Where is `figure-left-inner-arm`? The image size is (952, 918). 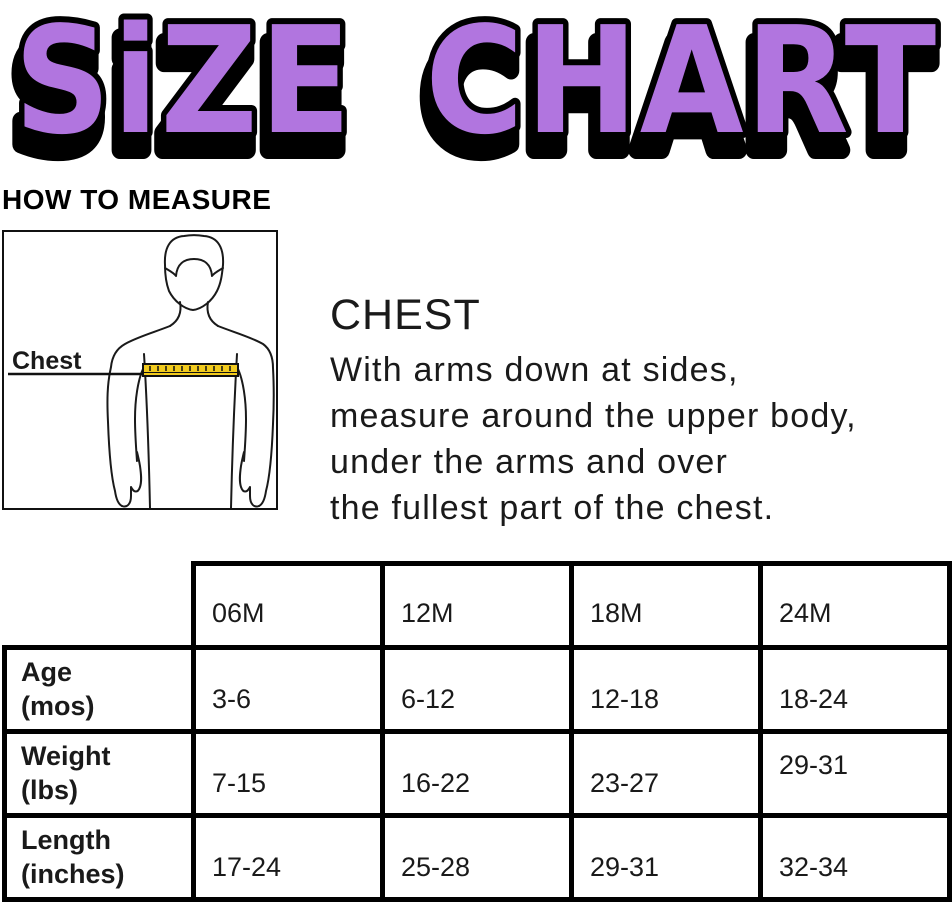 figure-left-inner-arm is located at coordinates (139, 415).